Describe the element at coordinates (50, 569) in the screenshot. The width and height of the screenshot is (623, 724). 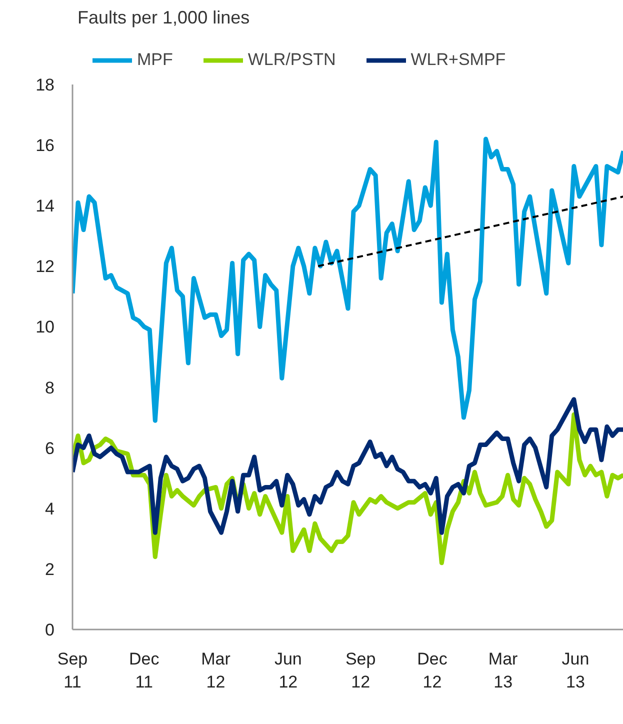
I see `y-tick-label: 2` at that location.